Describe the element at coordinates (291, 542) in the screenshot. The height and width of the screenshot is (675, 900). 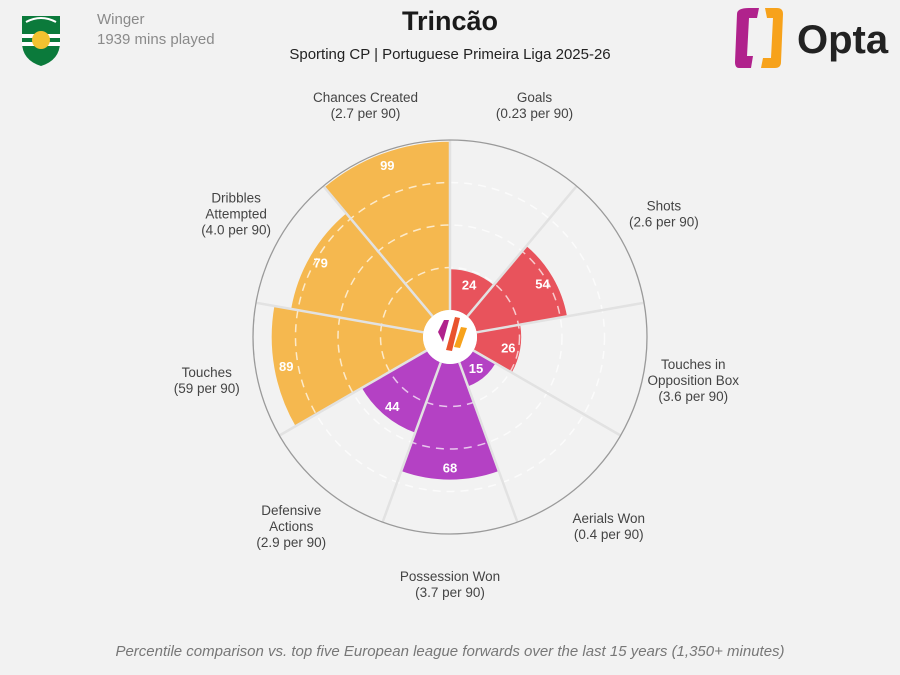
I see `per90-label: (2.9 per 90)` at that location.